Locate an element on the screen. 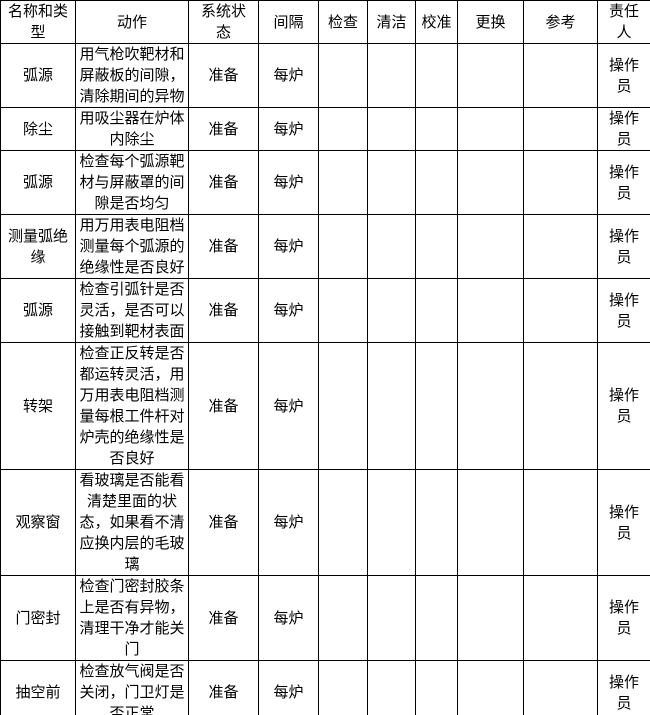  table-row: 弧源 用气枪吹靶材和 屏蔽板的间隙， 清除期间的异物 准备 每炉 操作 员 is located at coordinates (325, 75).